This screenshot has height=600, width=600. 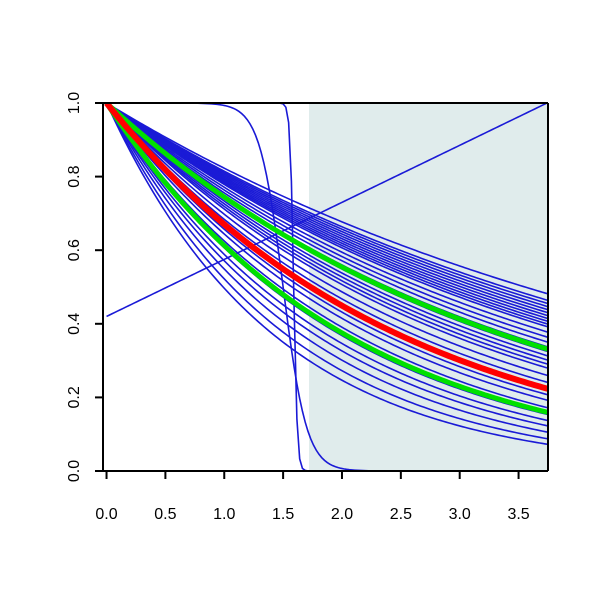 What do you see at coordinates (460, 514) in the screenshot?
I see `x-tick-label-6: 3.0` at bounding box center [460, 514].